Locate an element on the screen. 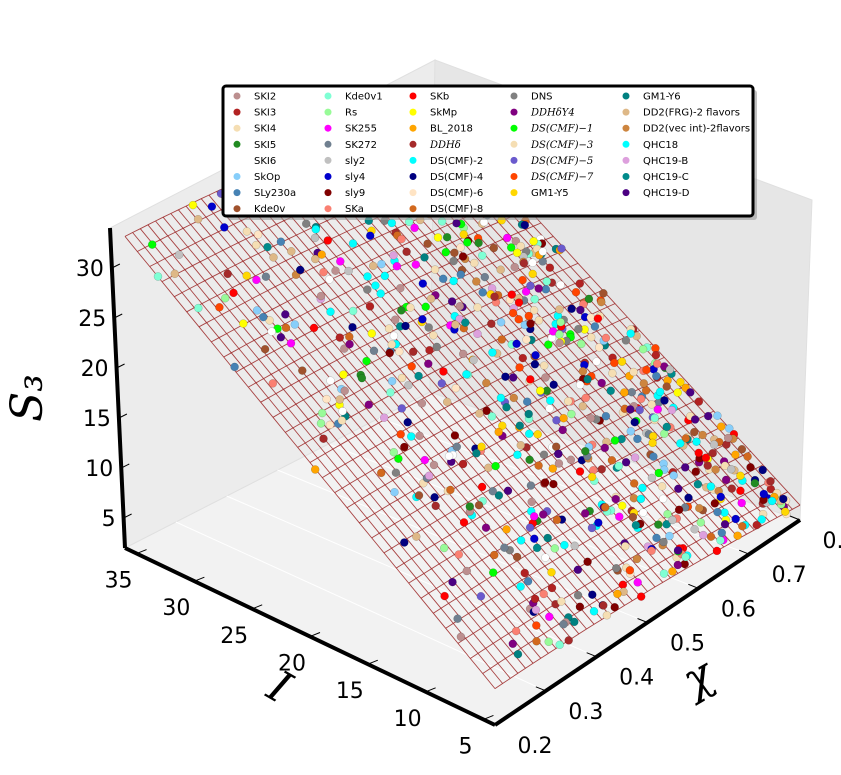  y-tick-label: 30 is located at coordinates (176, 608).